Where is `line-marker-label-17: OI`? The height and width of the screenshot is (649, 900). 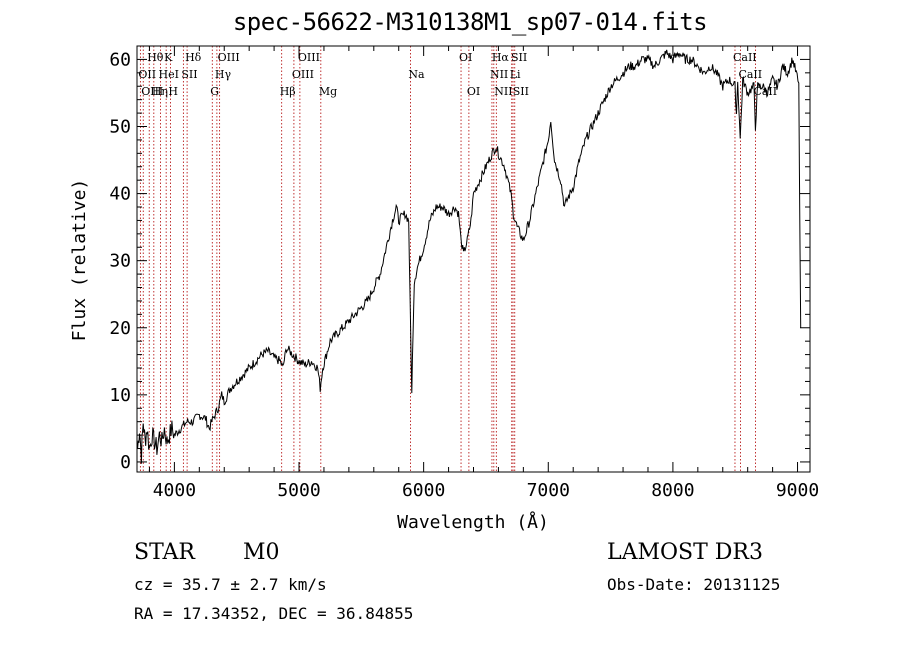
line-marker-label-17: OI is located at coordinates (465, 57).